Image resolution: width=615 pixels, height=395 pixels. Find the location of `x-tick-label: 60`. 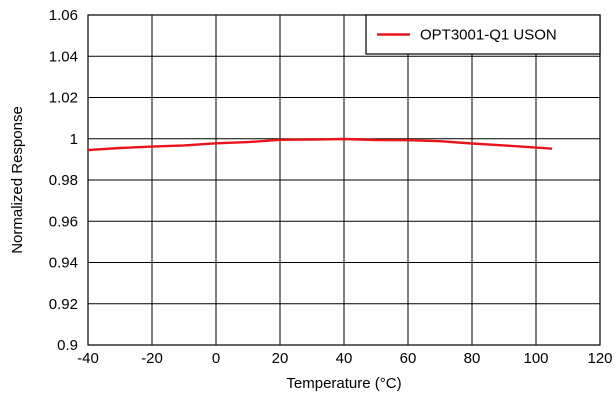

x-tick-label: 60 is located at coordinates (408, 358).